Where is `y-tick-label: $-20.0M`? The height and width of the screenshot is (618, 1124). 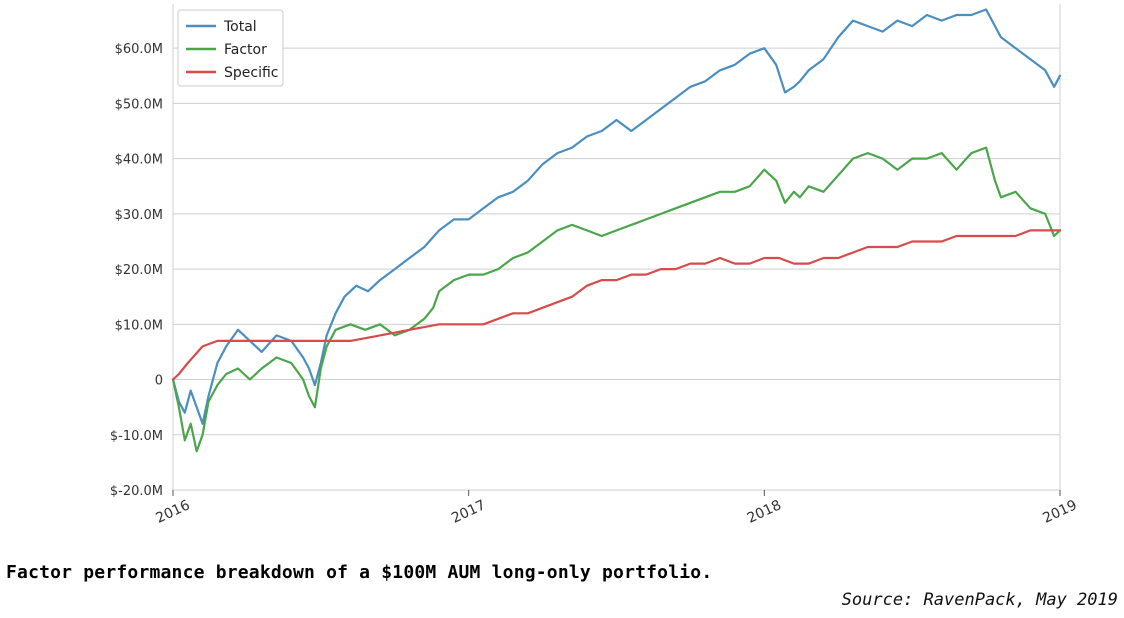
y-tick-label: $-20.0M is located at coordinates (136, 491).